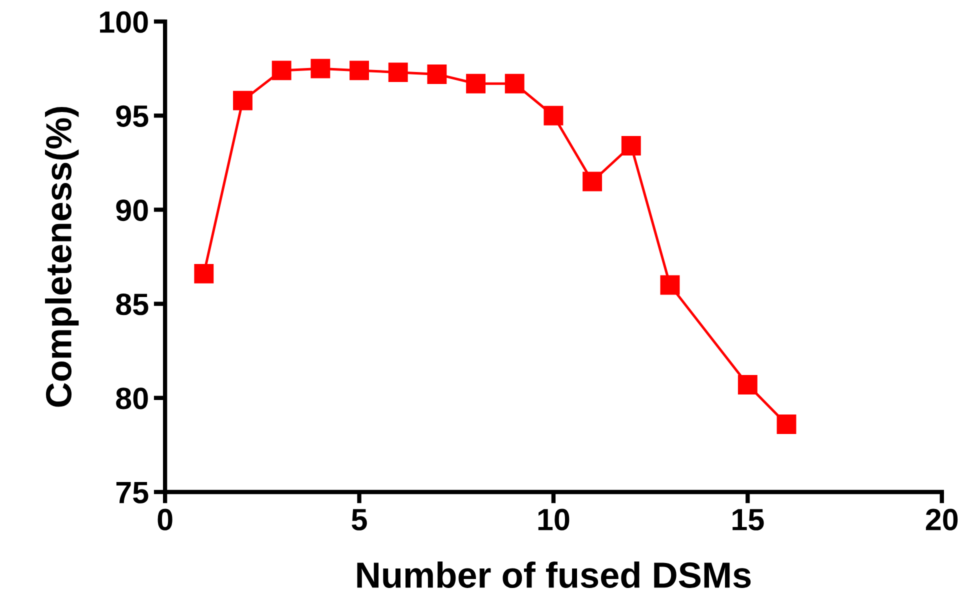 The width and height of the screenshot is (971, 615). What do you see at coordinates (132, 116) in the screenshot?
I see `y-tick-label: 95` at bounding box center [132, 116].